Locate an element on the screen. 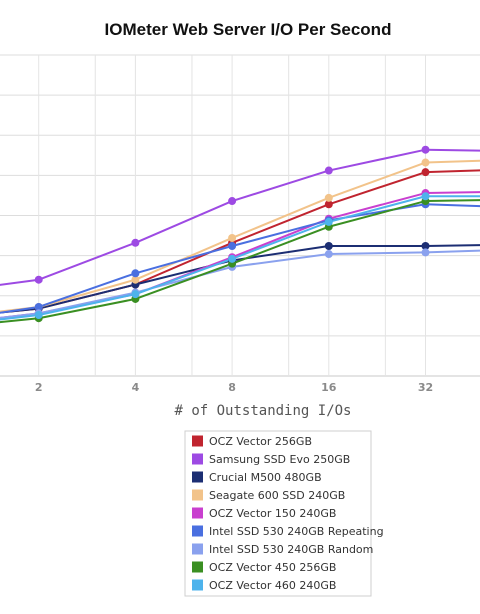 Image resolution: width=480 pixels, height=614 pixels. legend-box is located at coordinates (278, 513).